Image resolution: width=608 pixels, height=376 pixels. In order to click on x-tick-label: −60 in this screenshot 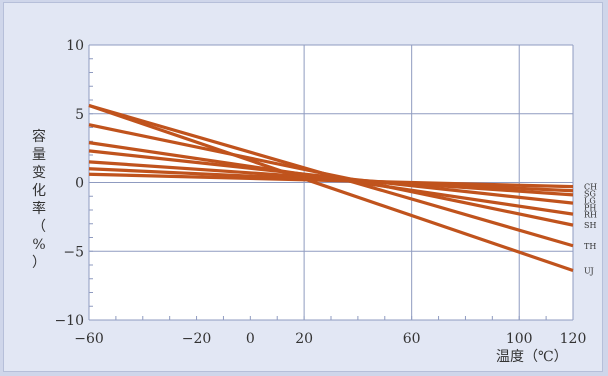, I will do `click(89, 339)`.